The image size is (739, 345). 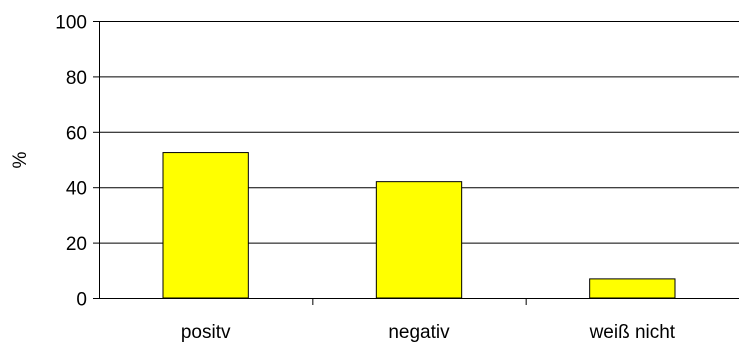 I want to click on bar-weiß-nicht, so click(x=632, y=288).